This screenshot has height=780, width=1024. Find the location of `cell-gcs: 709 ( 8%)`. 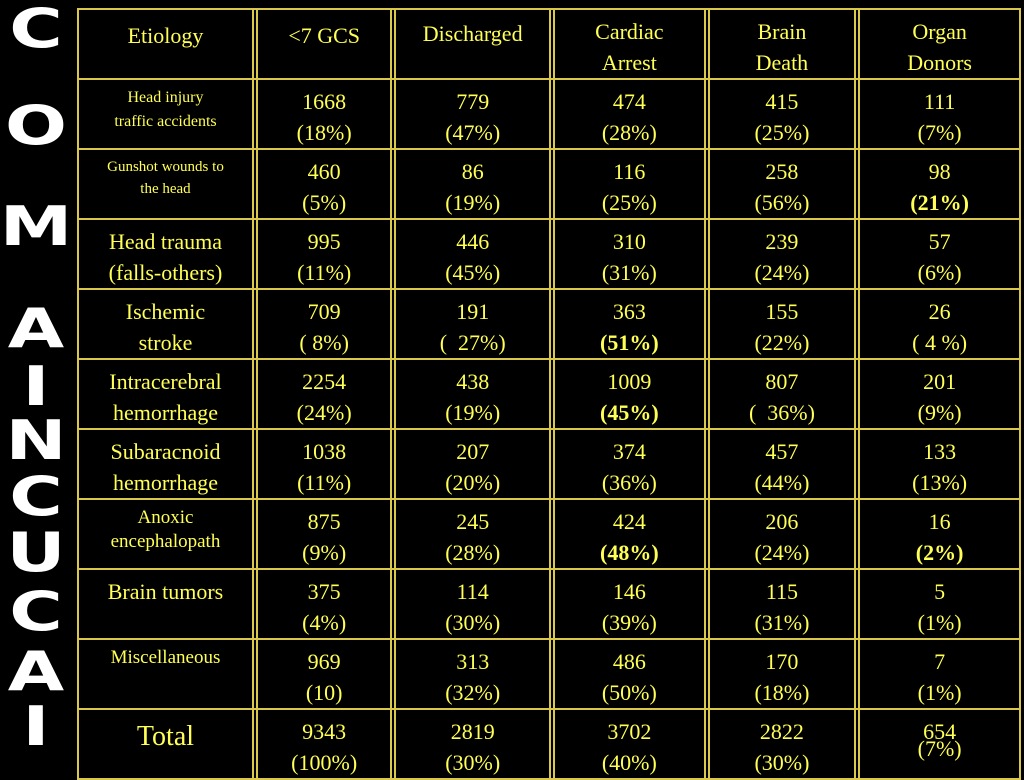

cell-gcs: 709 ( 8%) is located at coordinates (325, 325).